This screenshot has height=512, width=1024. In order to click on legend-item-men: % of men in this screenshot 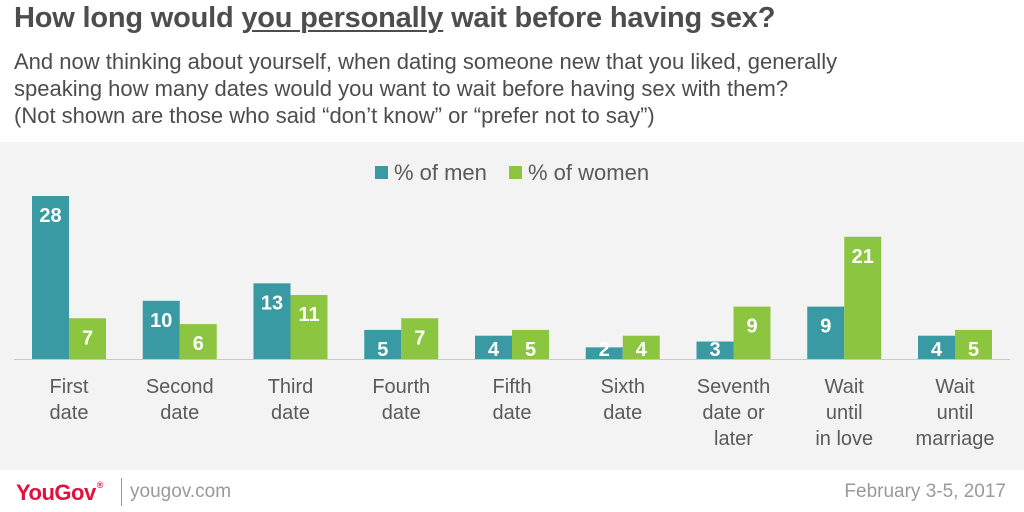, I will do `click(430, 173)`.